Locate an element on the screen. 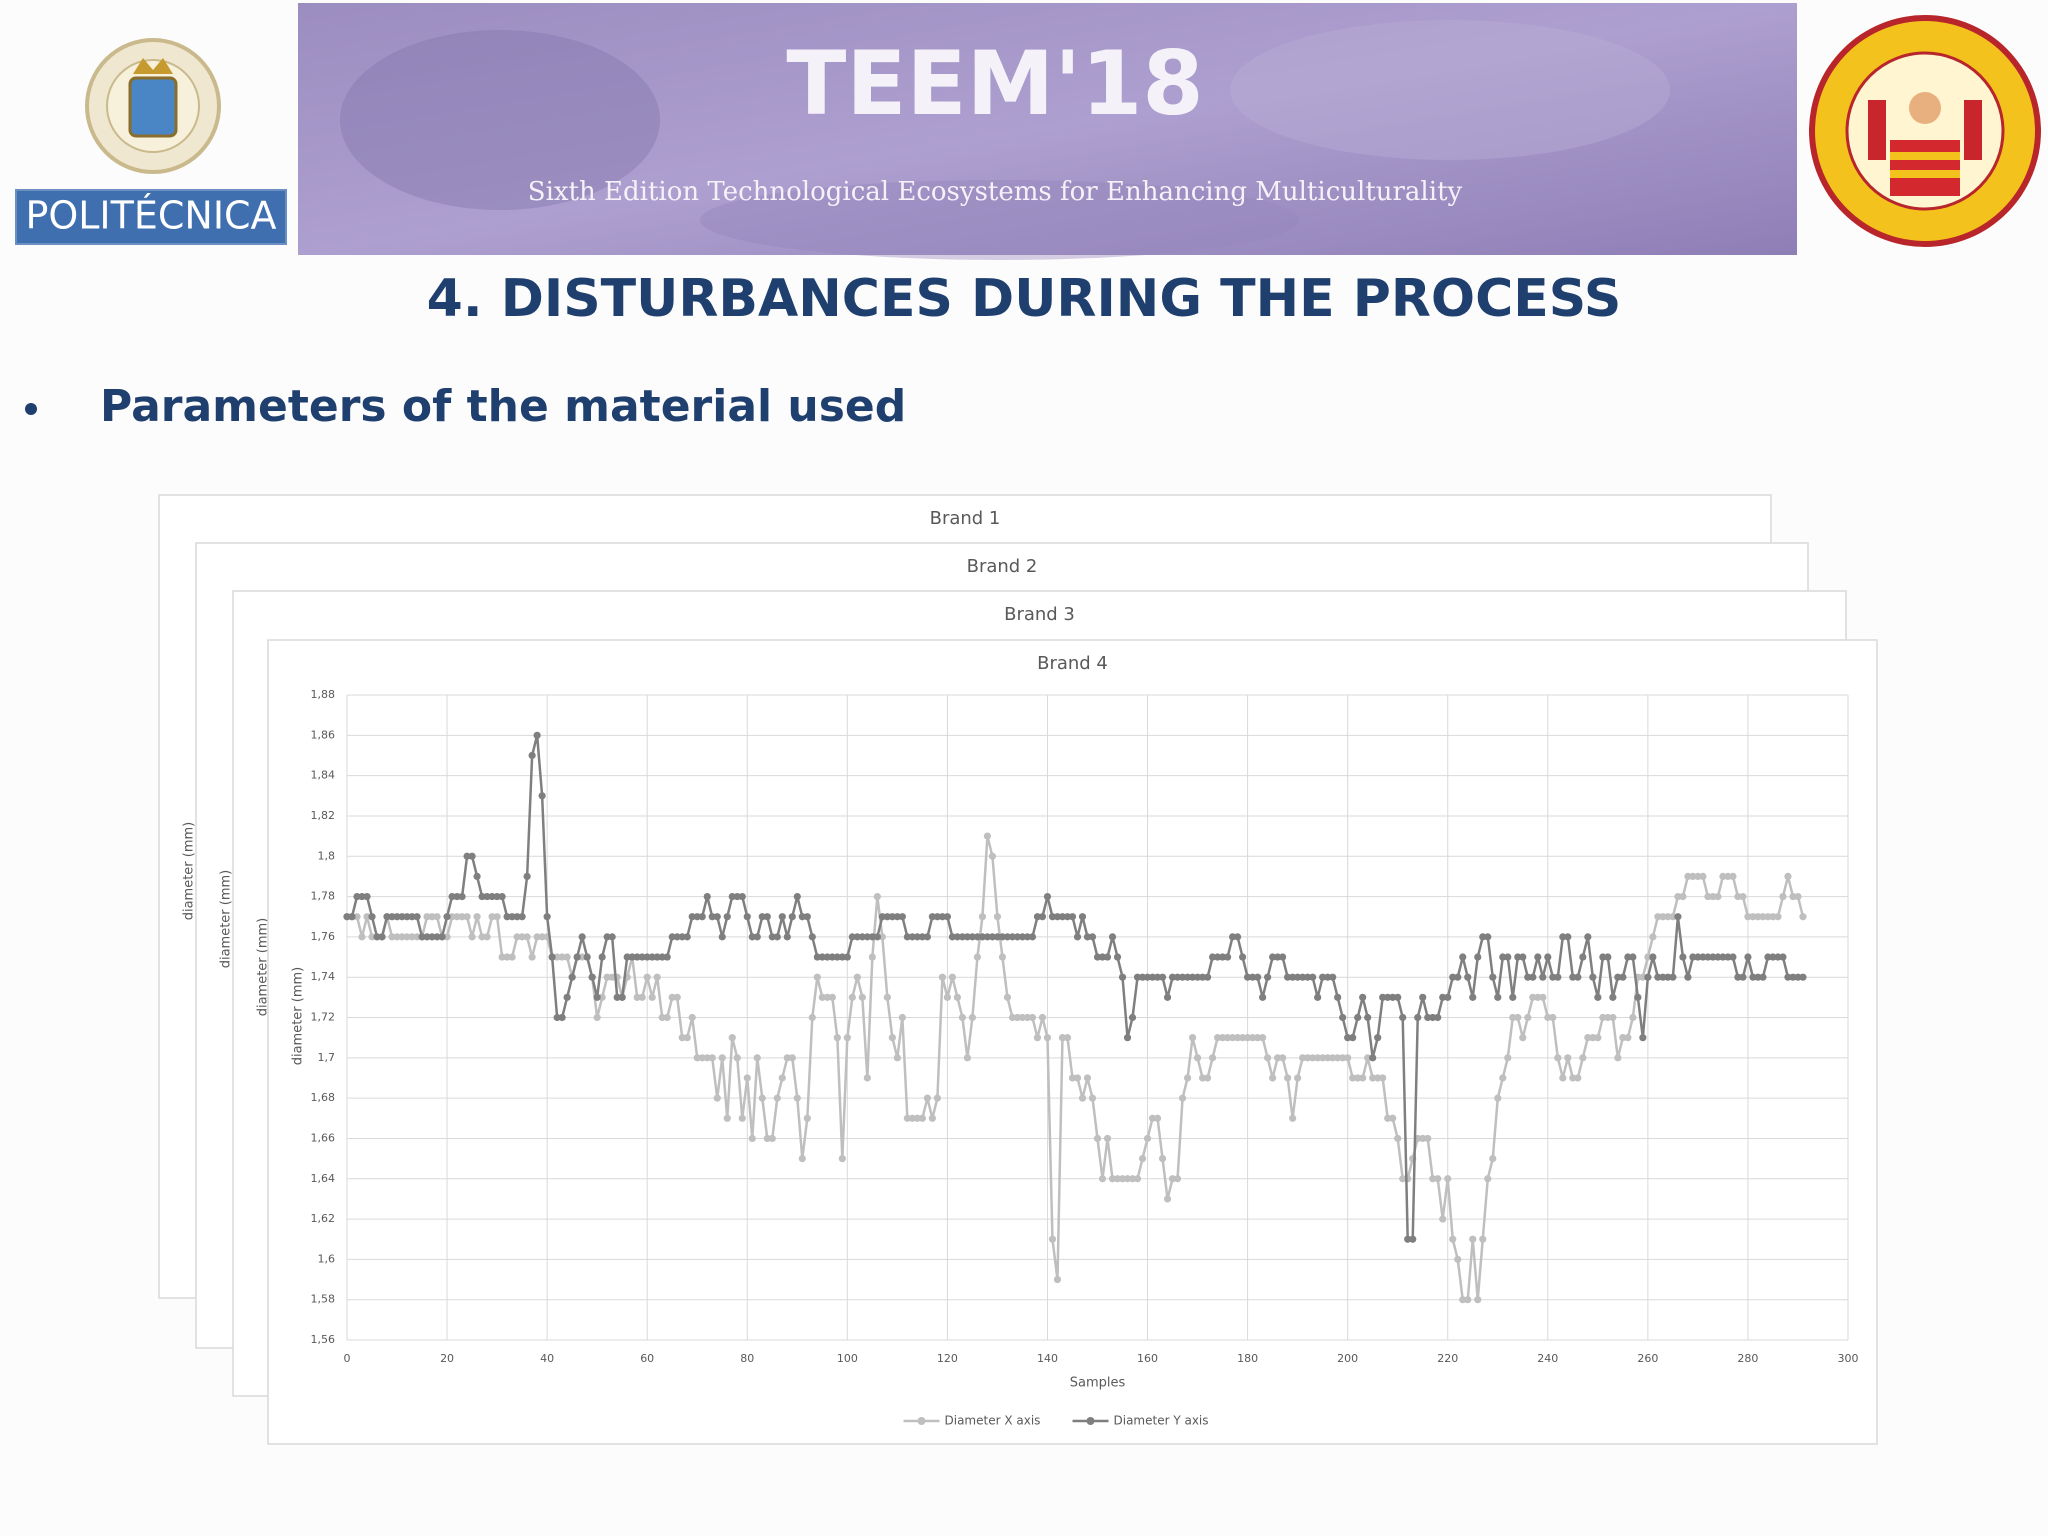 The width and height of the screenshot is (2048, 1536). chart-title: Brand 1 is located at coordinates (965, 518).